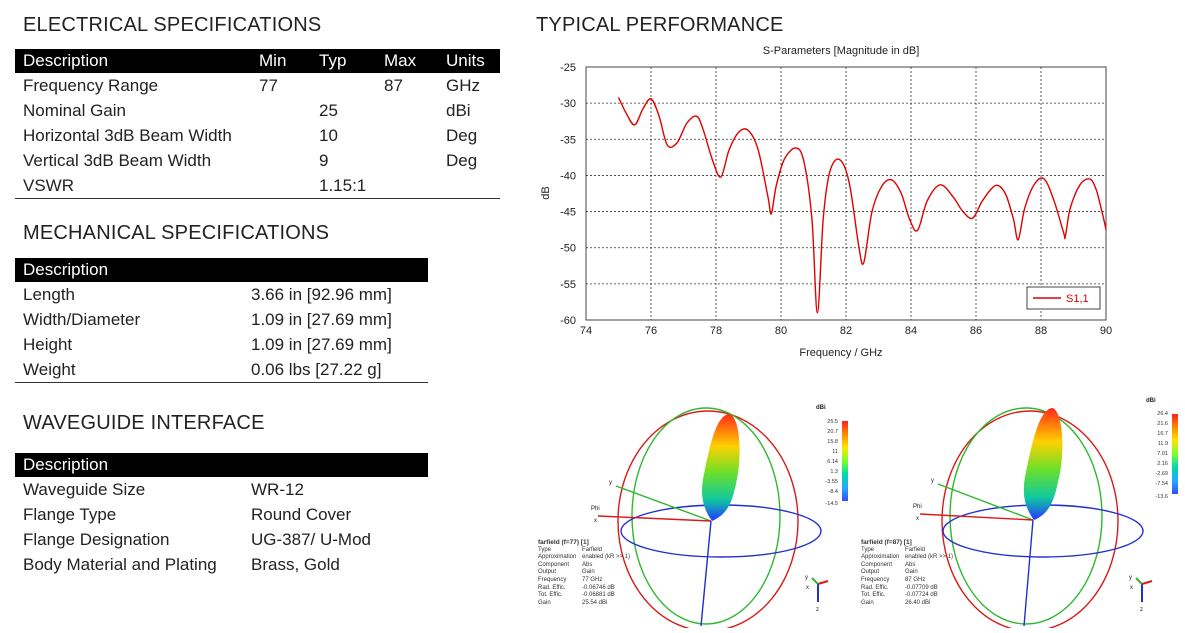  What do you see at coordinates (921, 595) in the screenshot?
I see `info-value: -0.07724 dB` at bounding box center [921, 595].